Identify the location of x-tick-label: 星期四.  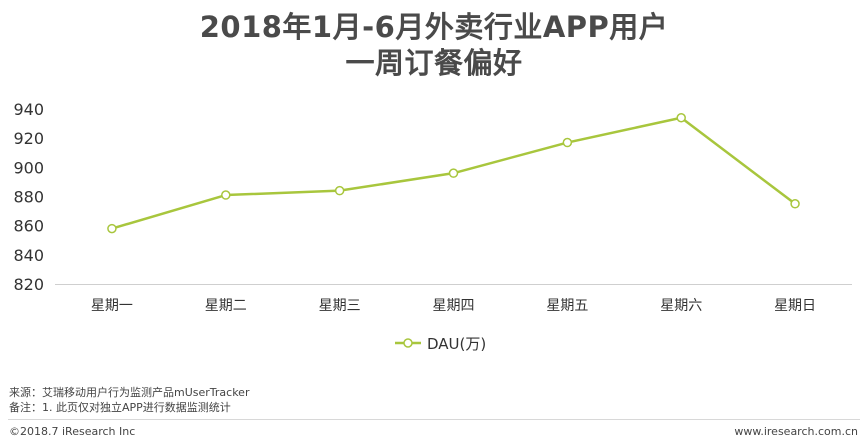
(454, 306).